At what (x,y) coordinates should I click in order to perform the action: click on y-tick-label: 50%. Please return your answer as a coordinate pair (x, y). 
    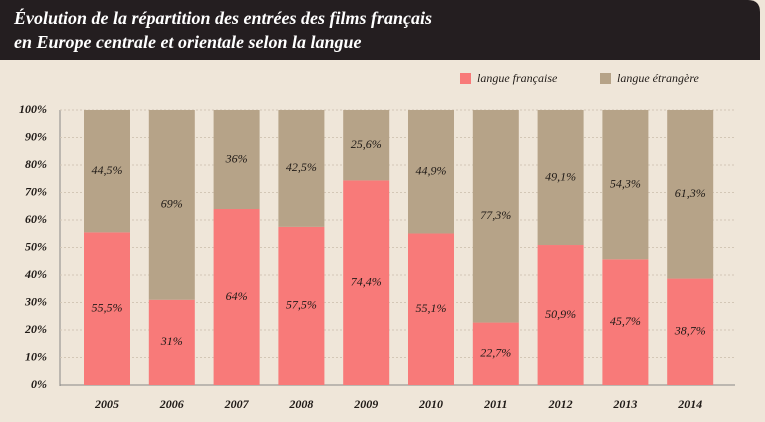
    Looking at the image, I should click on (36, 246).